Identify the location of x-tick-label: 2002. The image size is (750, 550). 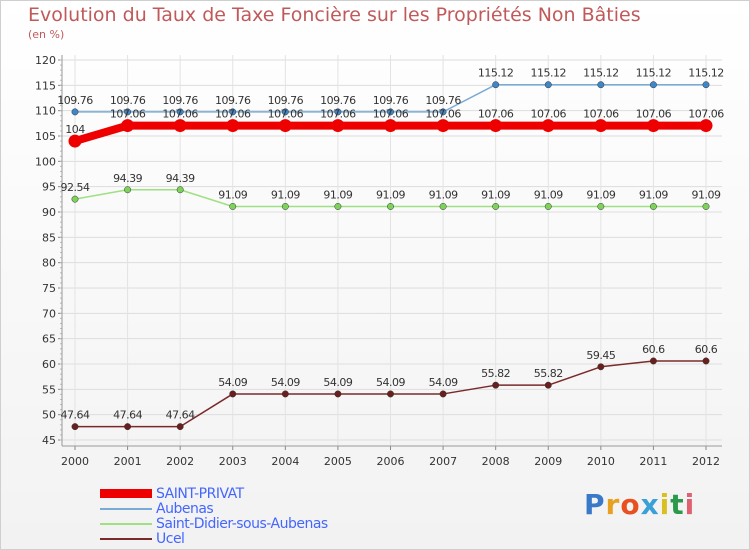
(180, 461).